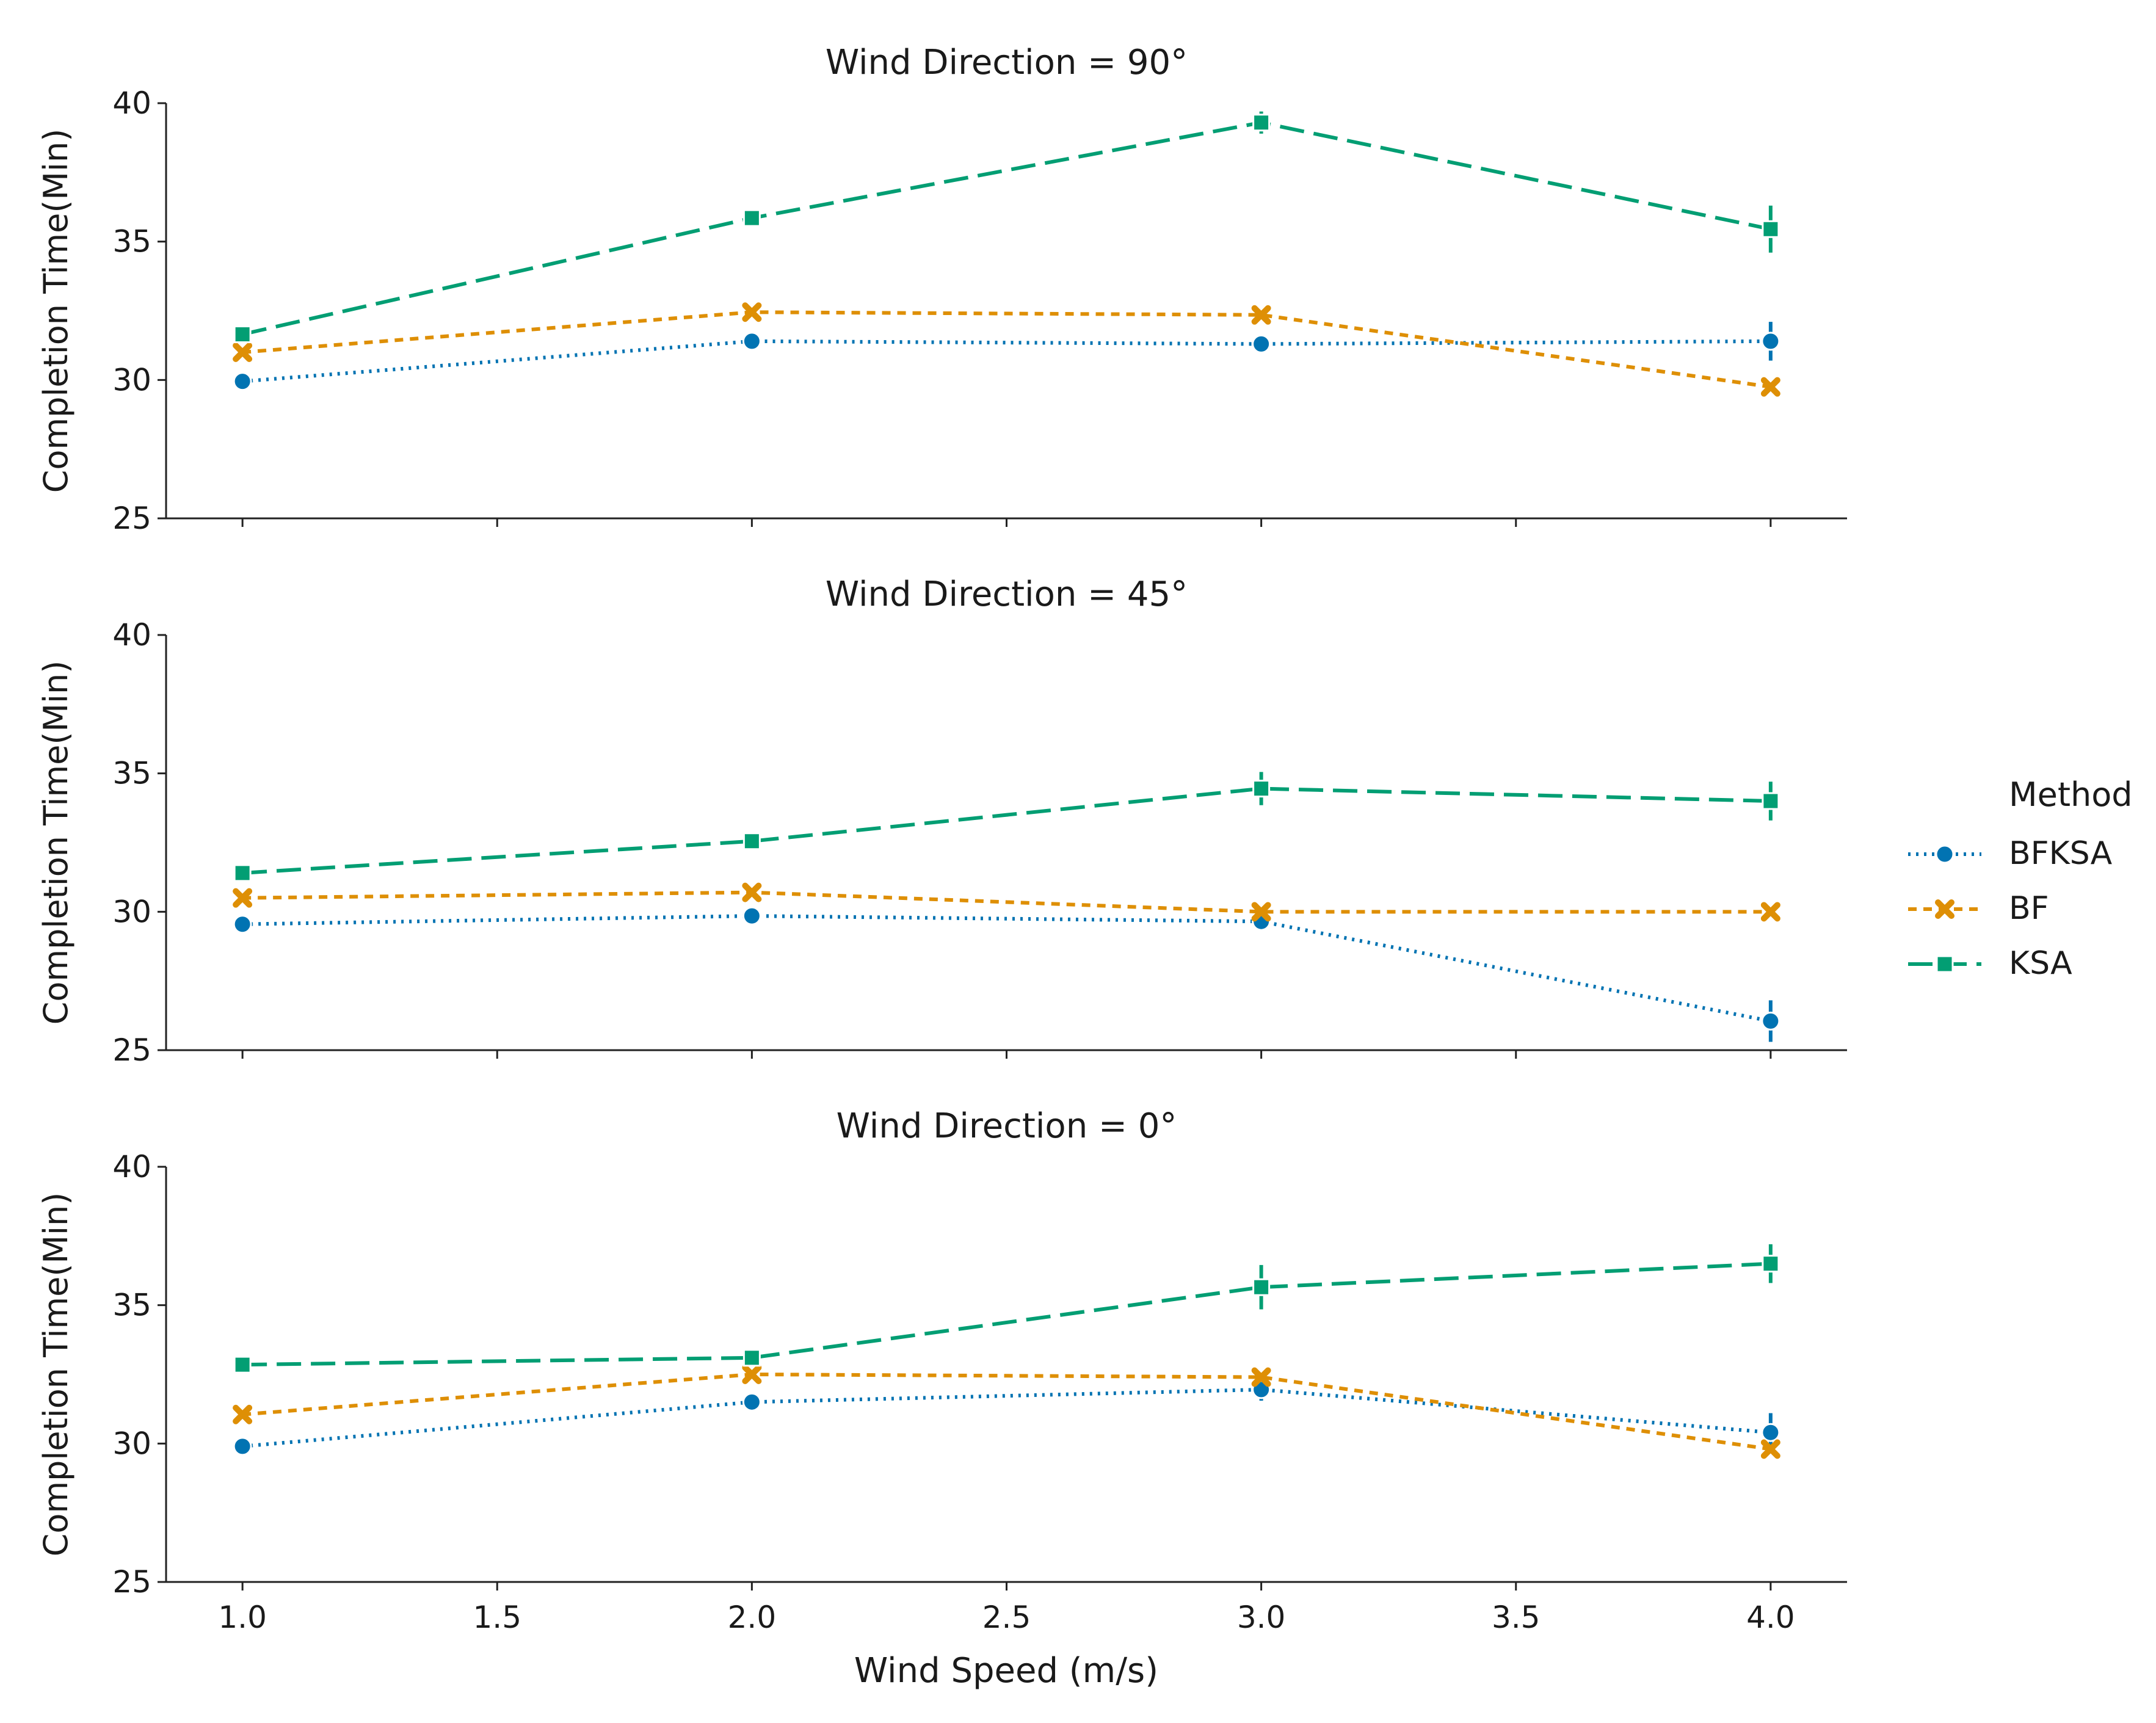 The height and width of the screenshot is (1723, 2156). Describe the element at coordinates (1261, 1617) in the screenshot. I see `x-tick-label: 3.0` at that location.